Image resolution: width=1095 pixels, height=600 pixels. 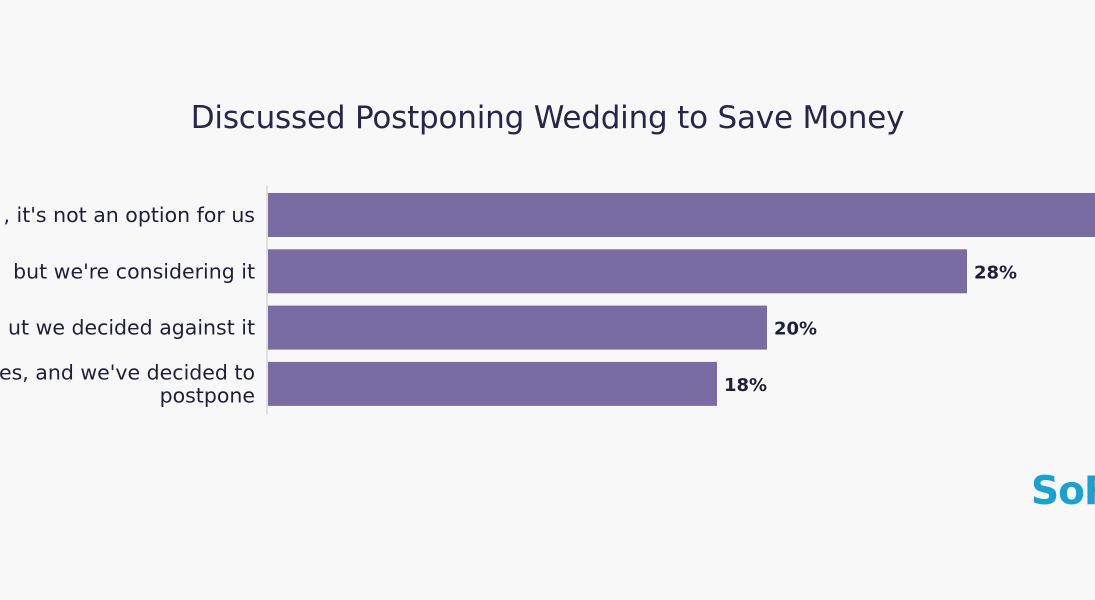 I want to click on category-label-3: ut we decided against it, so click(x=131, y=328).